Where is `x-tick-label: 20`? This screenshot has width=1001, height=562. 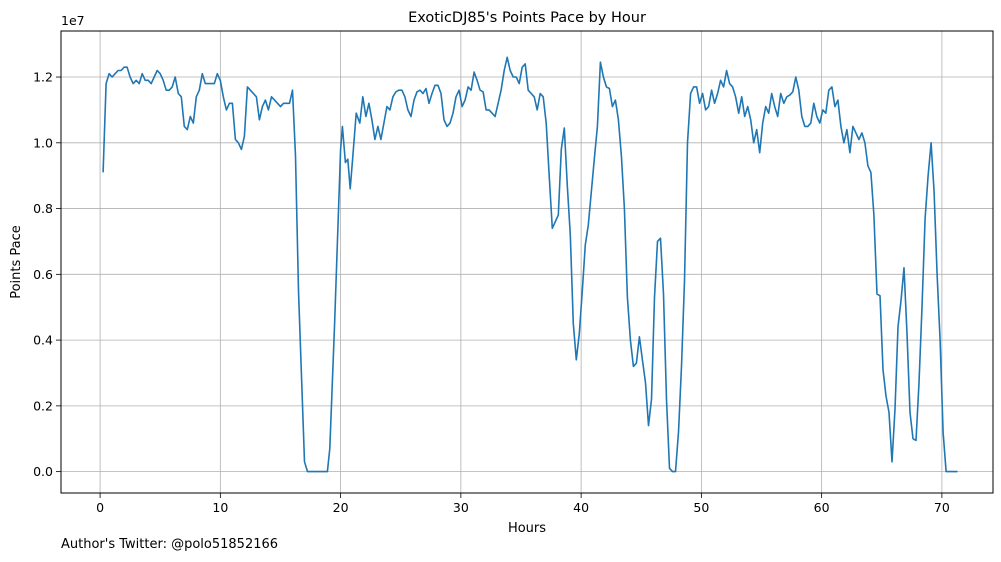 x-tick-label: 20 is located at coordinates (341, 507).